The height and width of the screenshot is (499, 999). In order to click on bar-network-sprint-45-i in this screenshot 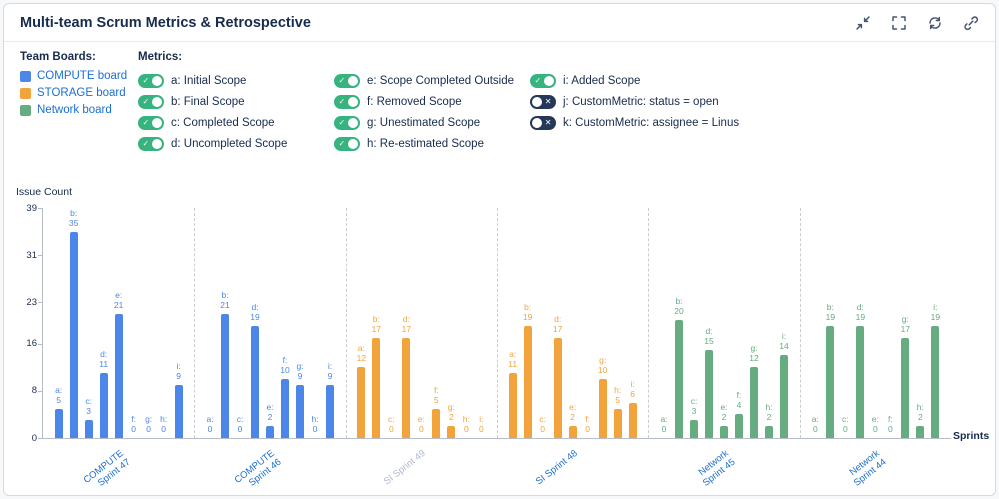, I will do `click(784, 396)`.